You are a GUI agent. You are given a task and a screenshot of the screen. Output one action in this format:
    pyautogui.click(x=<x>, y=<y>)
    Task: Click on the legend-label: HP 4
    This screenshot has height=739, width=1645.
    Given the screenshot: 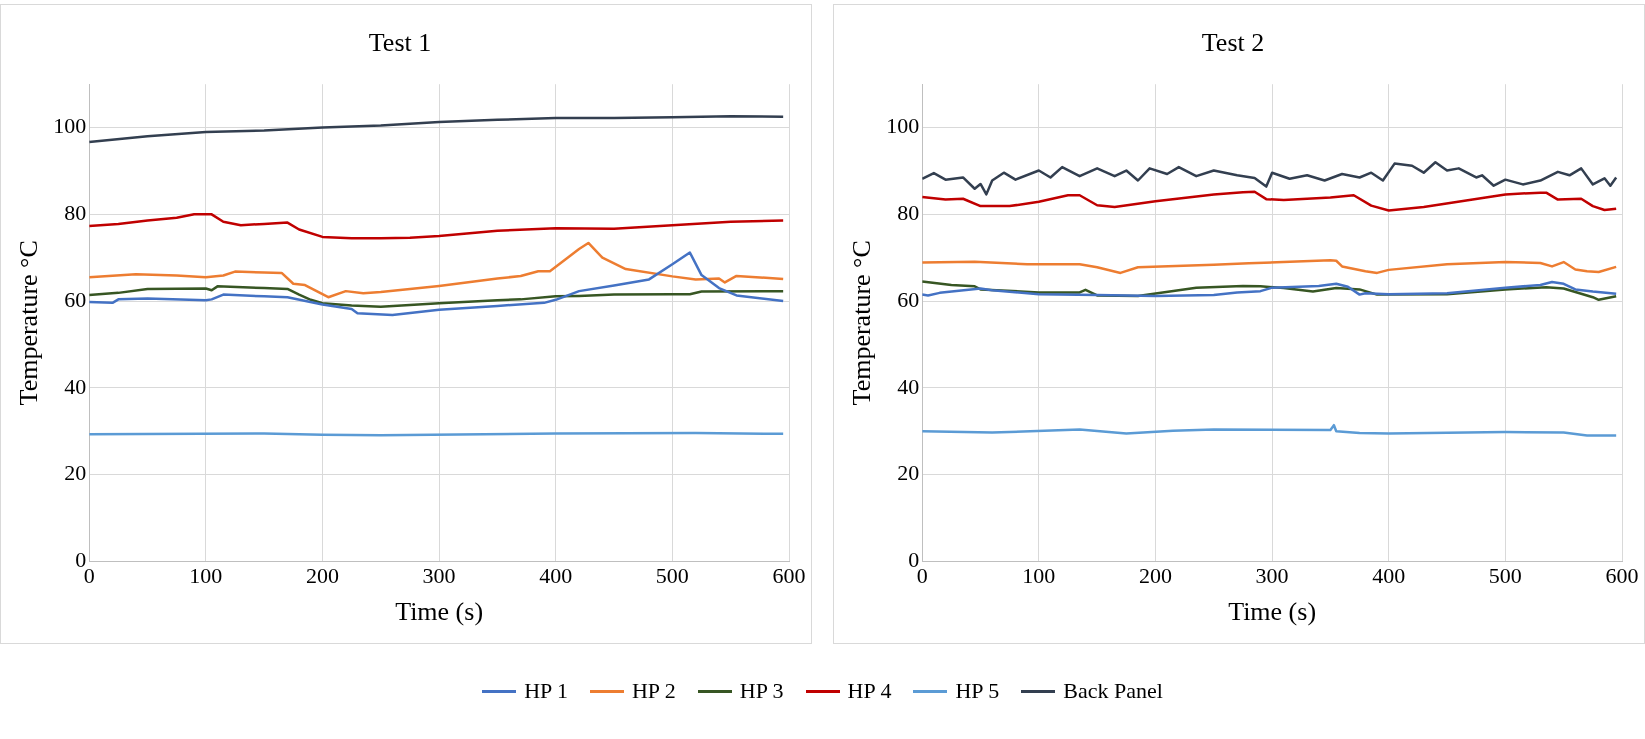 What is the action you would take?
    pyautogui.click(x=869, y=691)
    